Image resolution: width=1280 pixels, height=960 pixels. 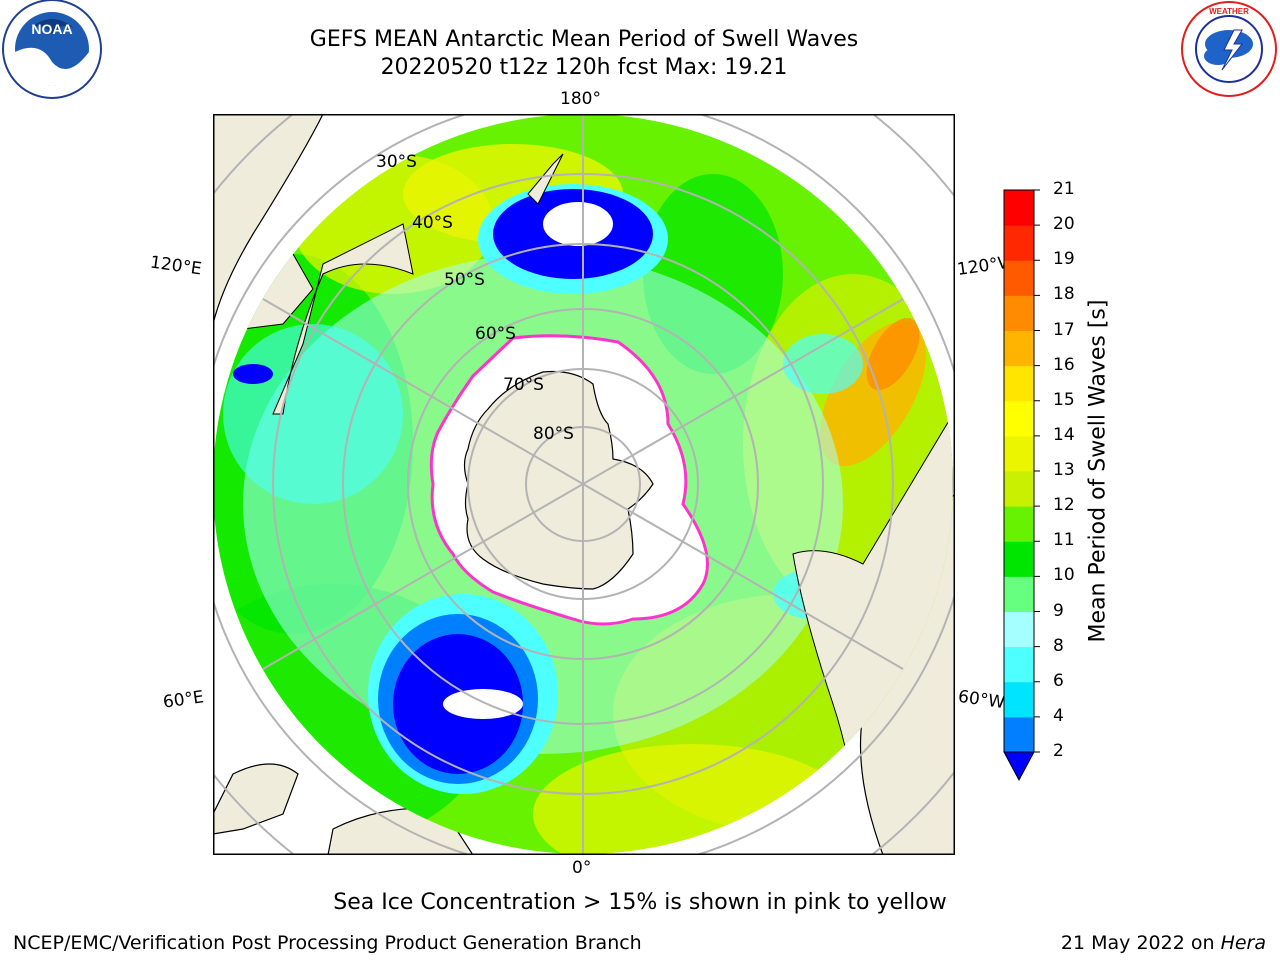 I want to click on colorbar-tick-label: 8, so click(x=1058, y=645).